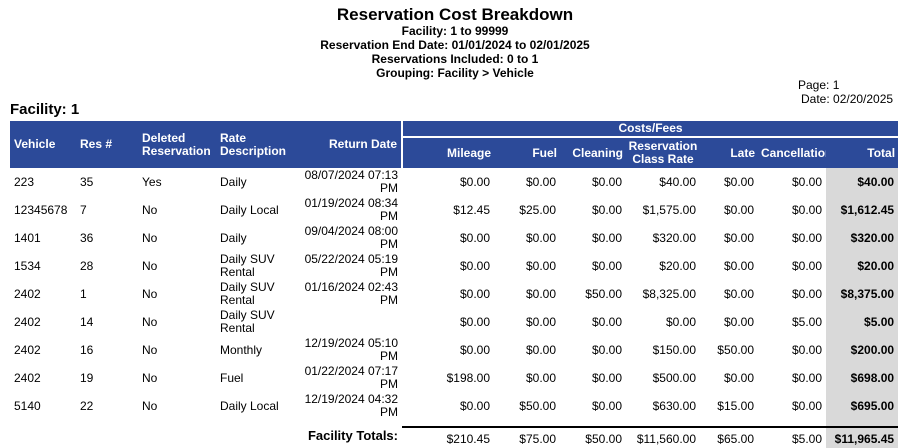 Image resolution: width=910 pixels, height=448 pixels. What do you see at coordinates (847, 99) in the screenshot?
I see `report-date: Date: 02/20/2025` at bounding box center [847, 99].